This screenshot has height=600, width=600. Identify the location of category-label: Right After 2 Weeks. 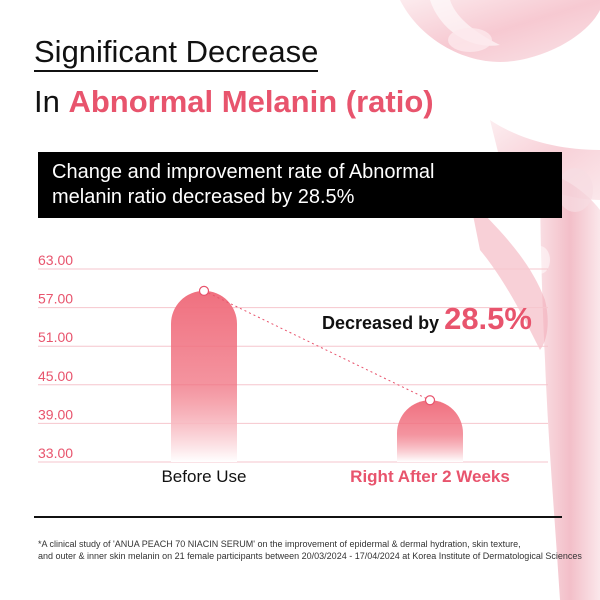
(430, 476).